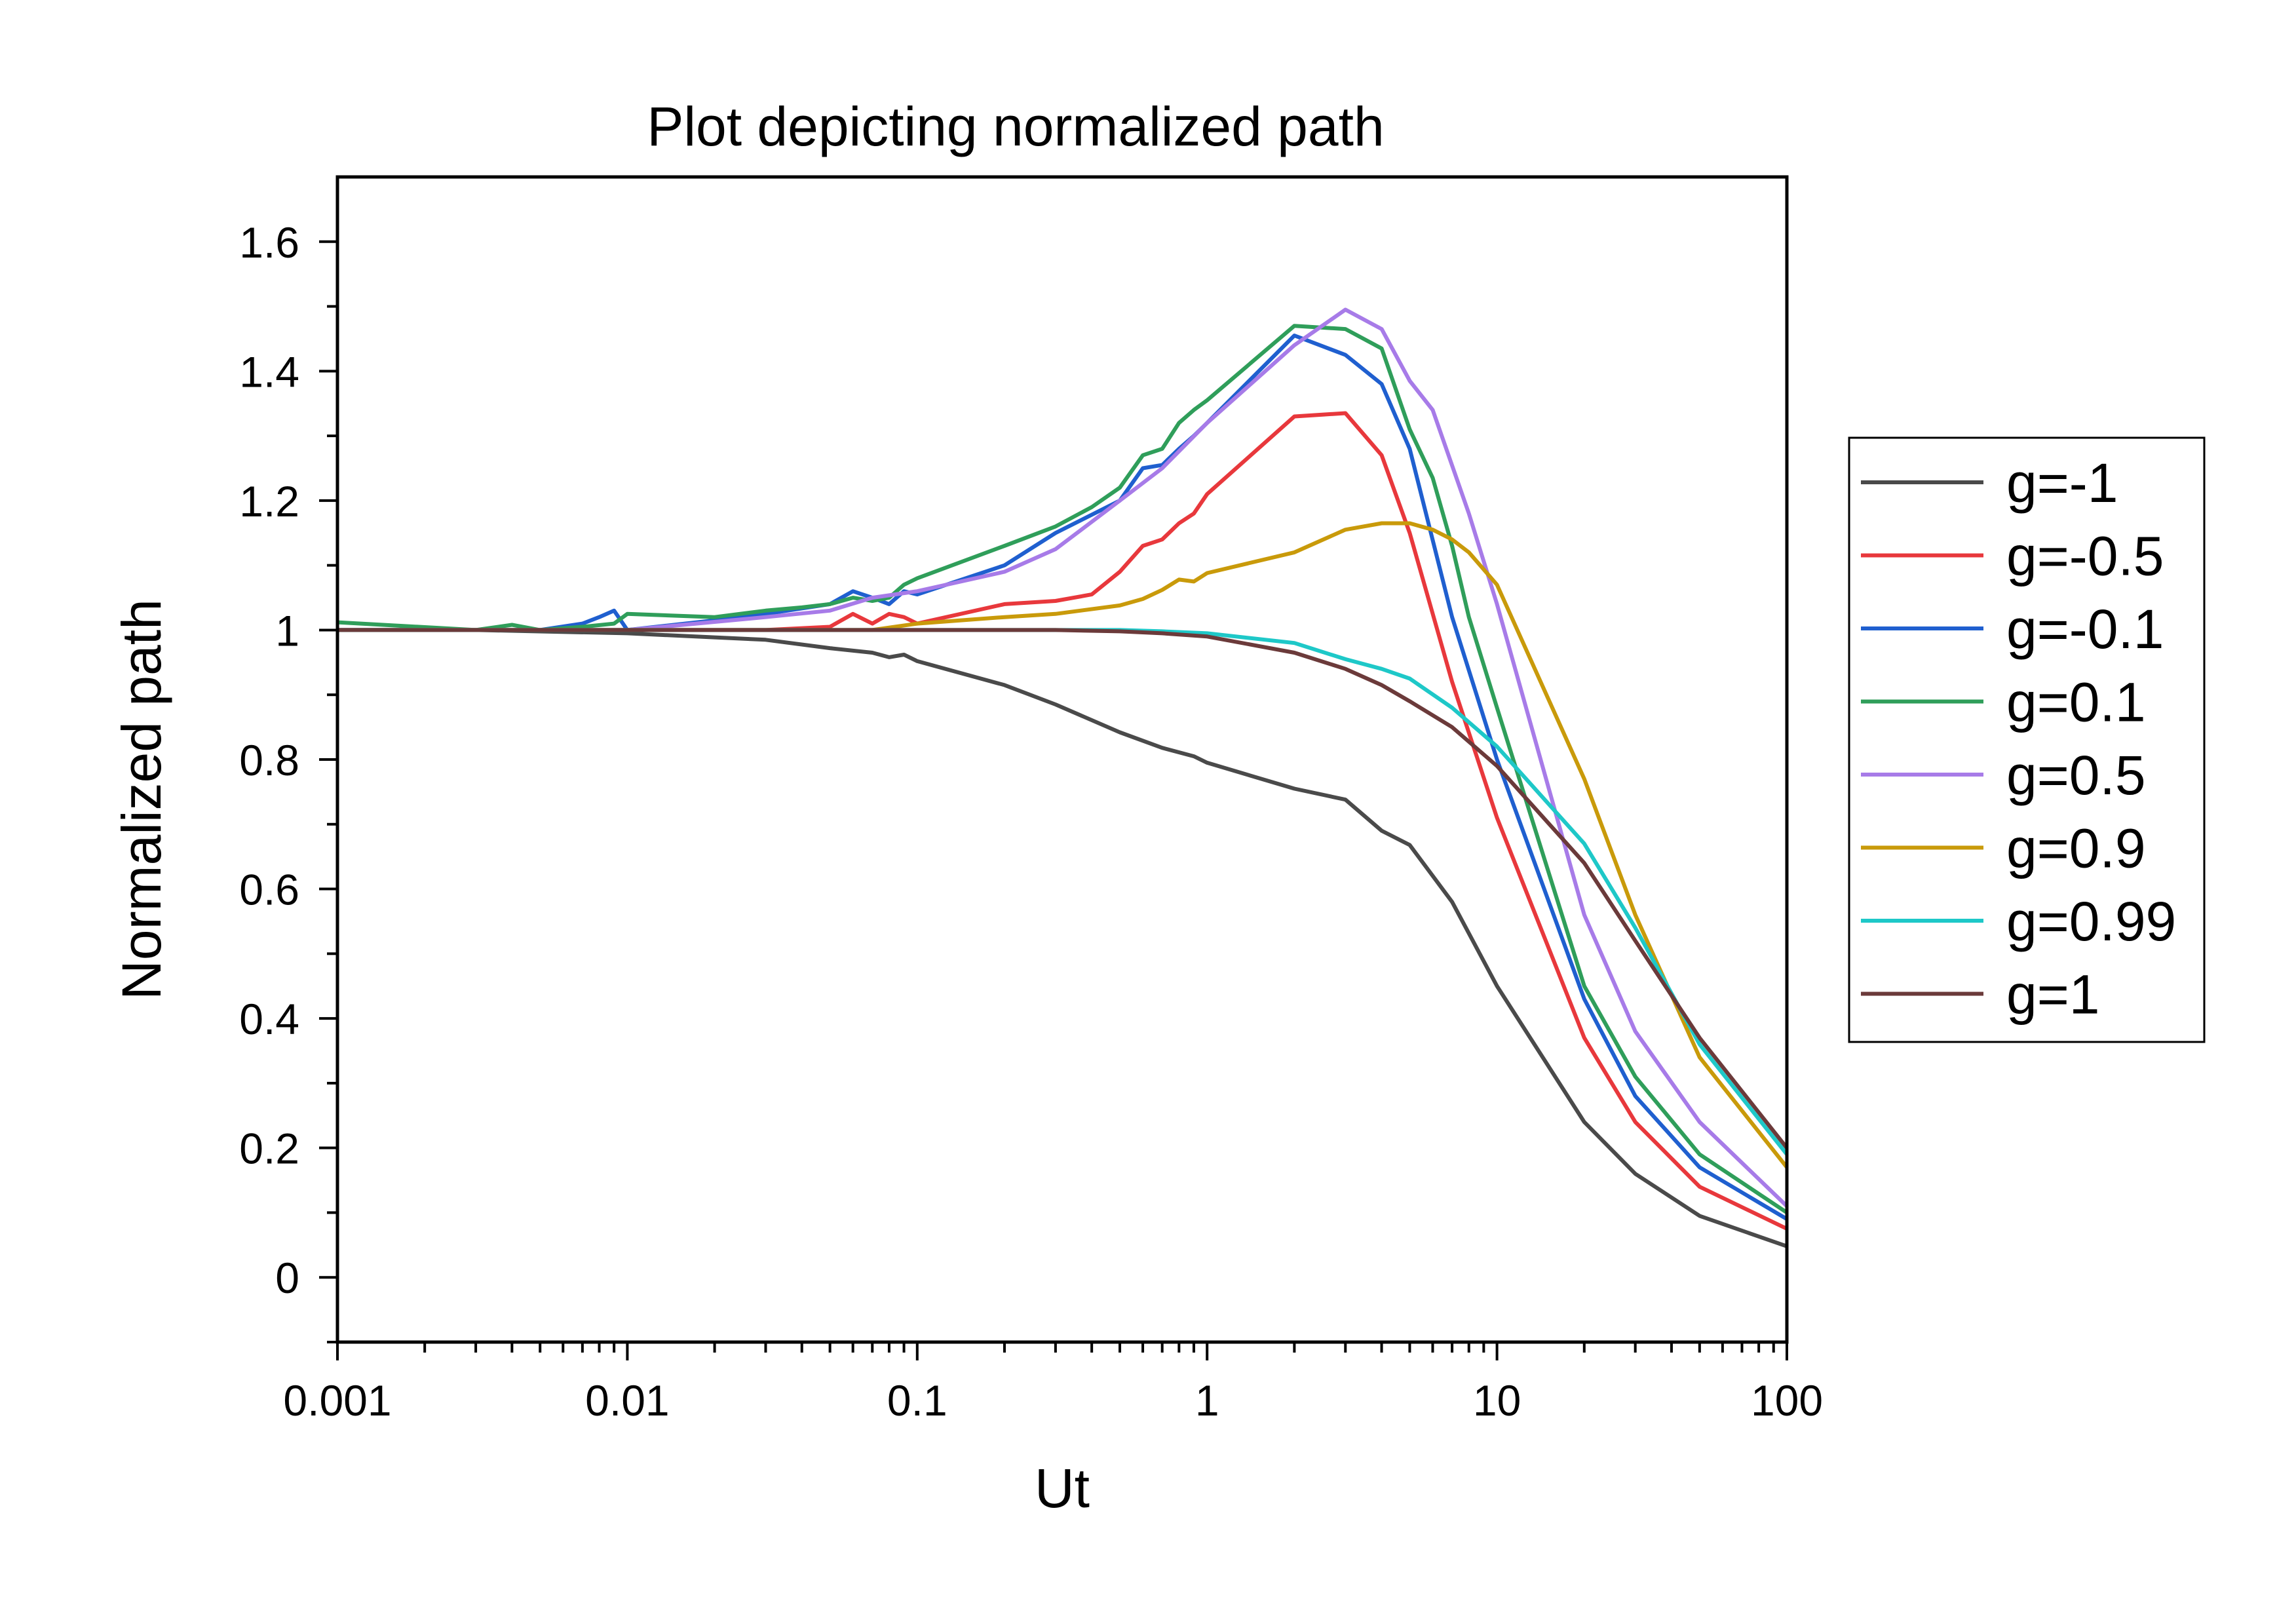 The height and width of the screenshot is (1597, 2296). Describe the element at coordinates (2062, 483) in the screenshot. I see `legend-label: g=-1` at that location.